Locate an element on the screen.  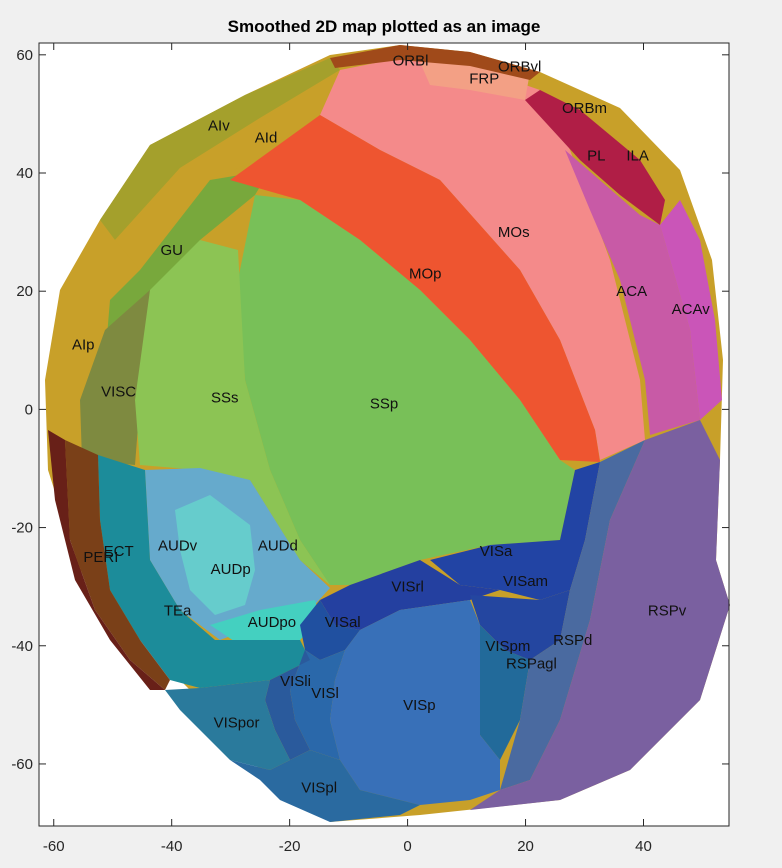
region-label-ect: ECT is located at coordinates (119, 551).